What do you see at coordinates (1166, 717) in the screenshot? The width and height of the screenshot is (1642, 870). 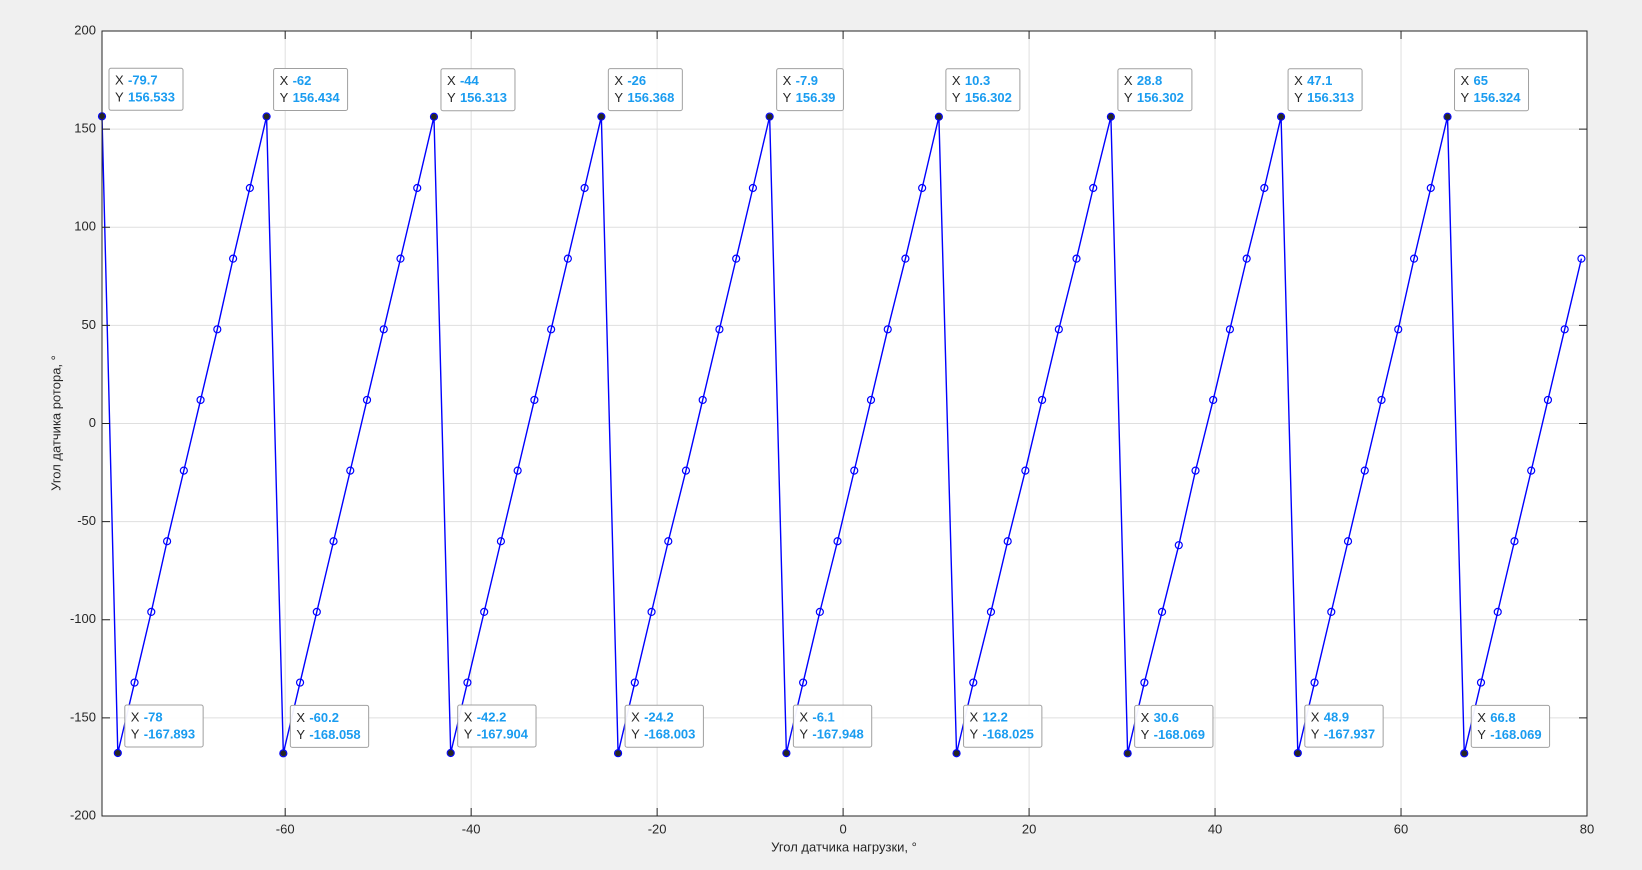 I see `datatip-x-value: 30.6` at bounding box center [1166, 717].